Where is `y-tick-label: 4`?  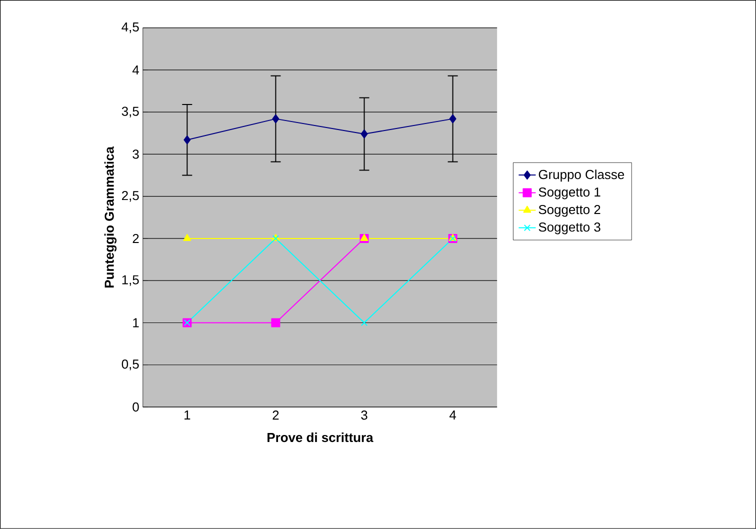
y-tick-label: 4 is located at coordinates (135, 70).